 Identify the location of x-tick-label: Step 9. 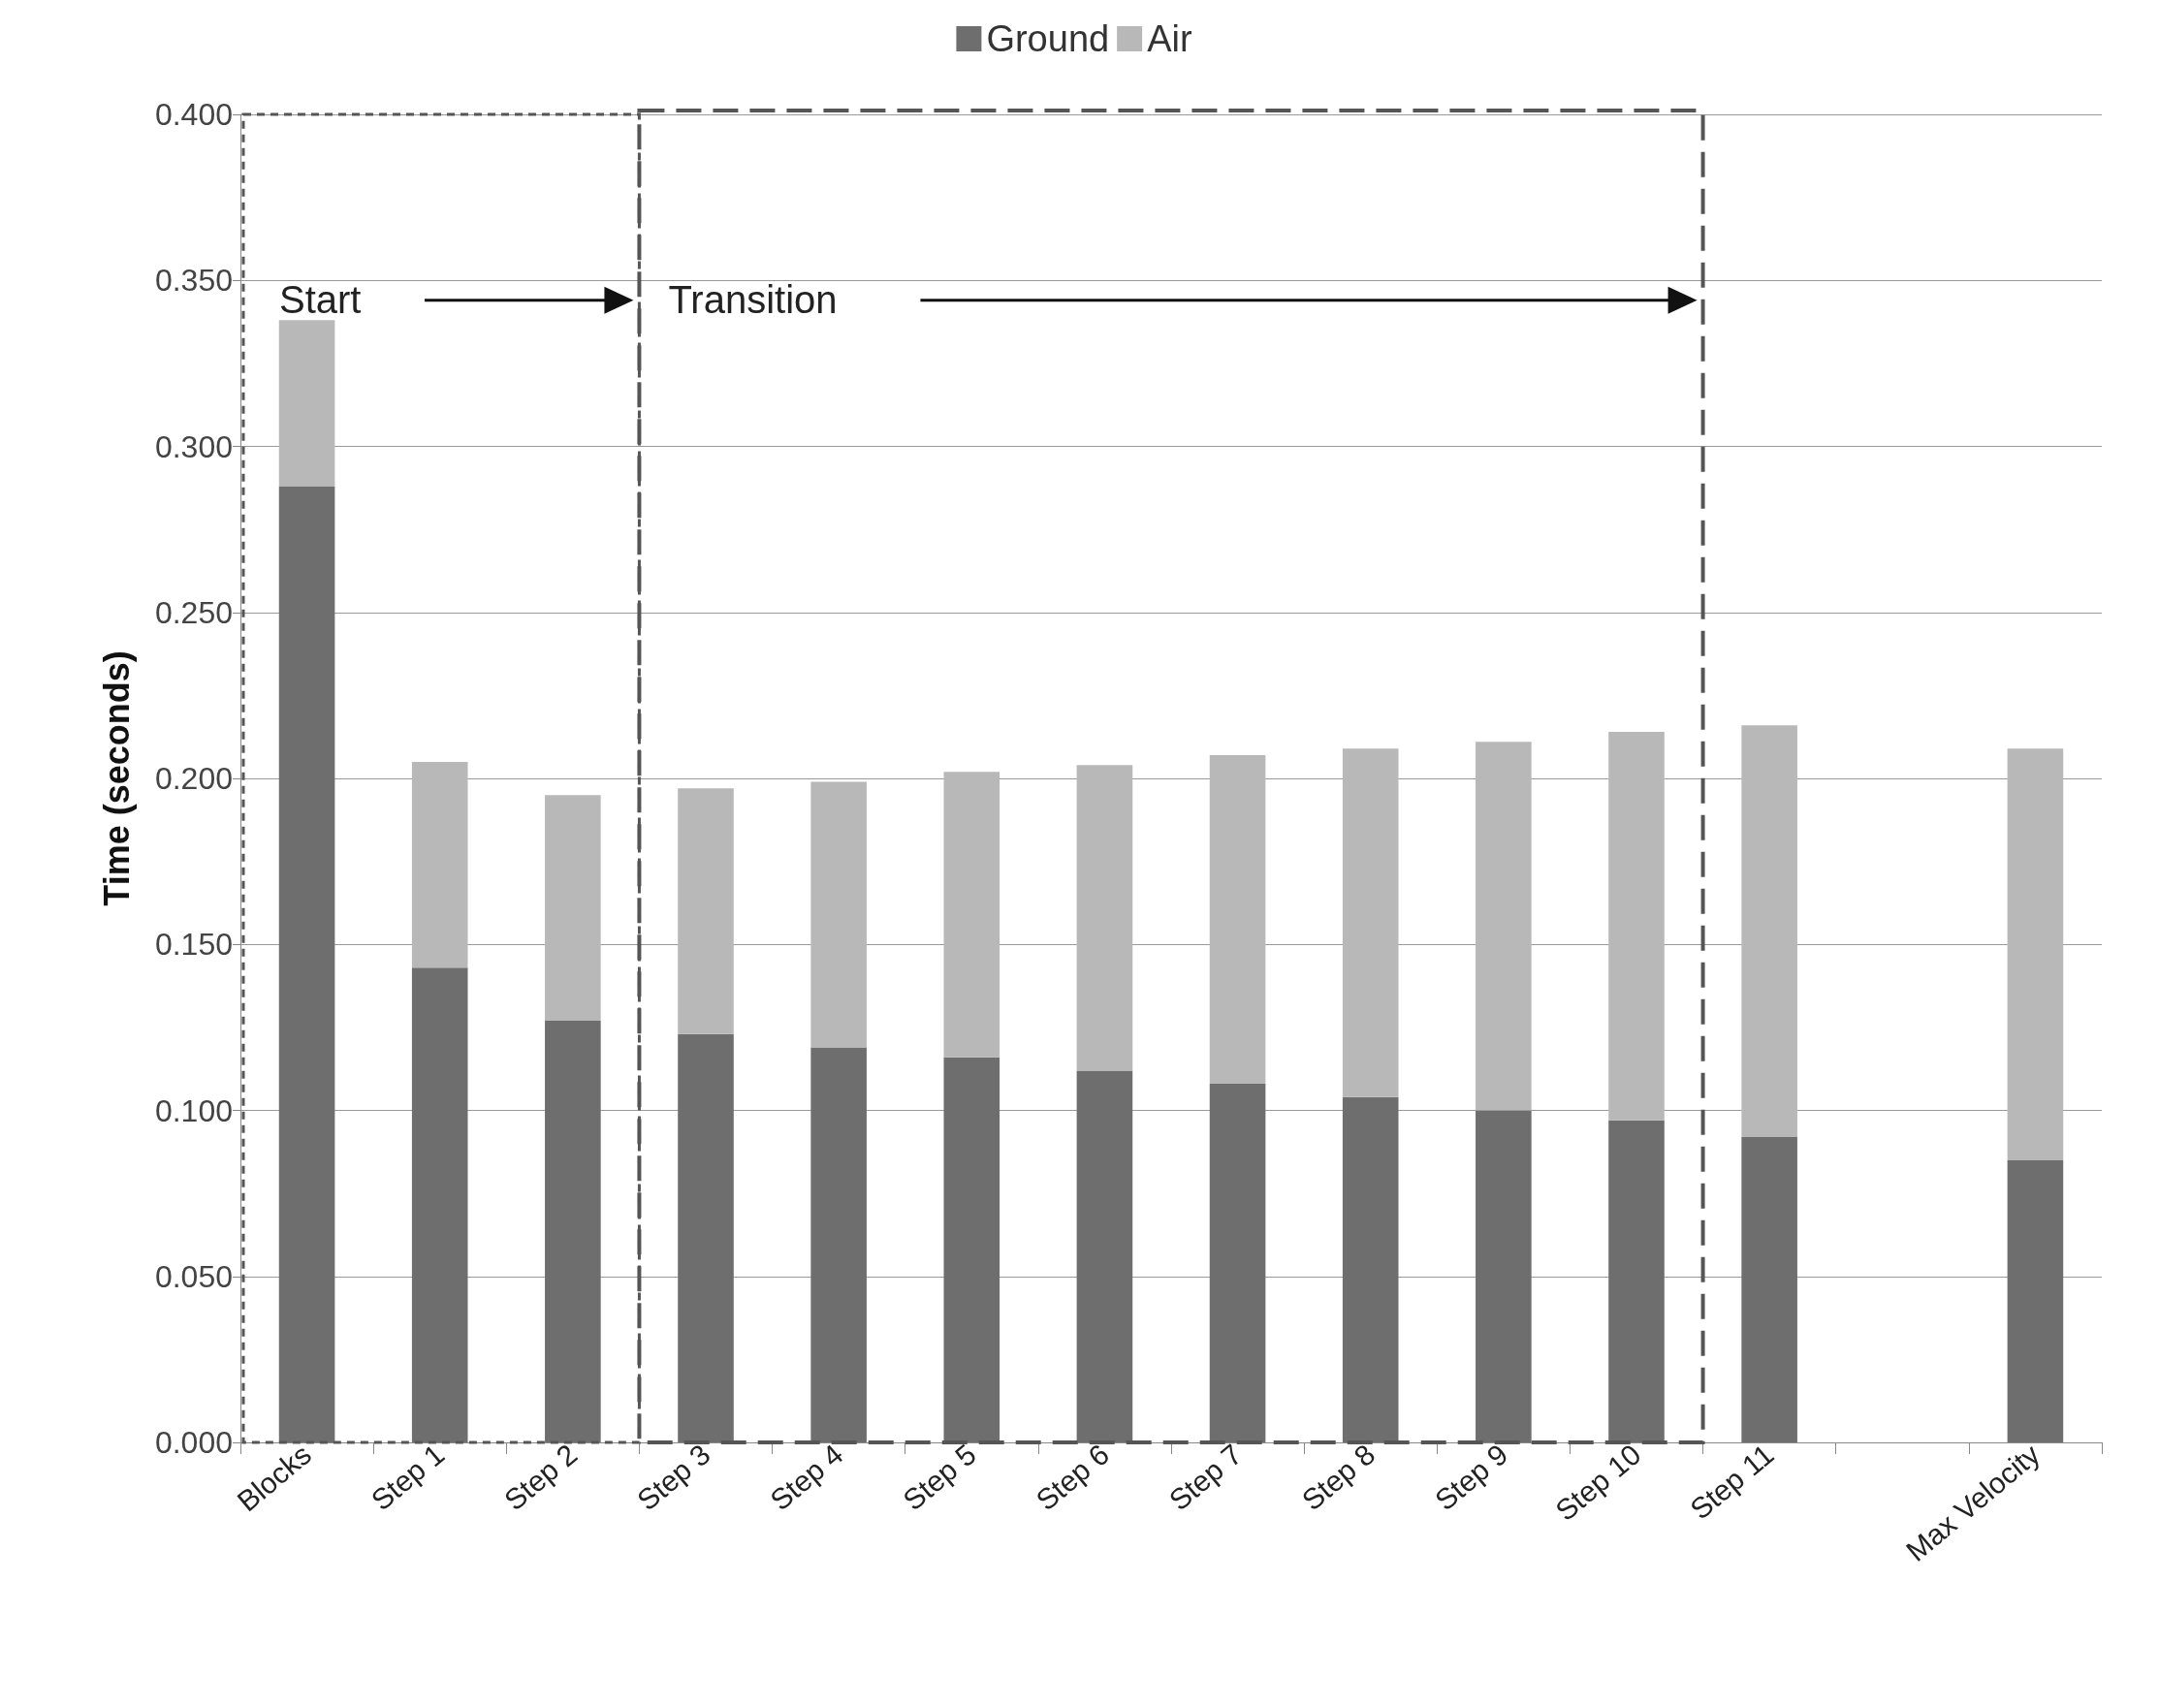
(1471, 1477).